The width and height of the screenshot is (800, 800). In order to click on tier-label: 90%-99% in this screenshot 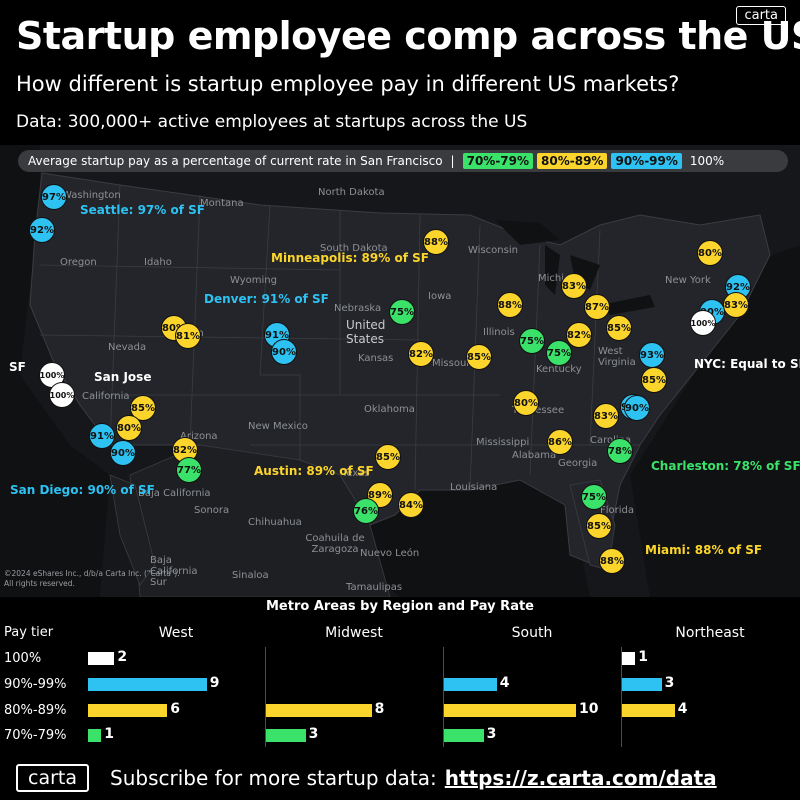, I will do `click(35, 684)`.